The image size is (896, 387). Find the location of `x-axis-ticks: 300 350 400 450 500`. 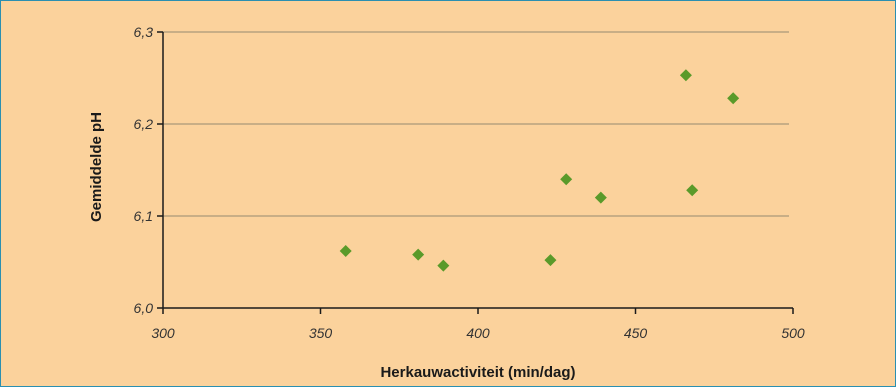

x-axis-ticks: 300 350 400 450 500 is located at coordinates (478, 324).